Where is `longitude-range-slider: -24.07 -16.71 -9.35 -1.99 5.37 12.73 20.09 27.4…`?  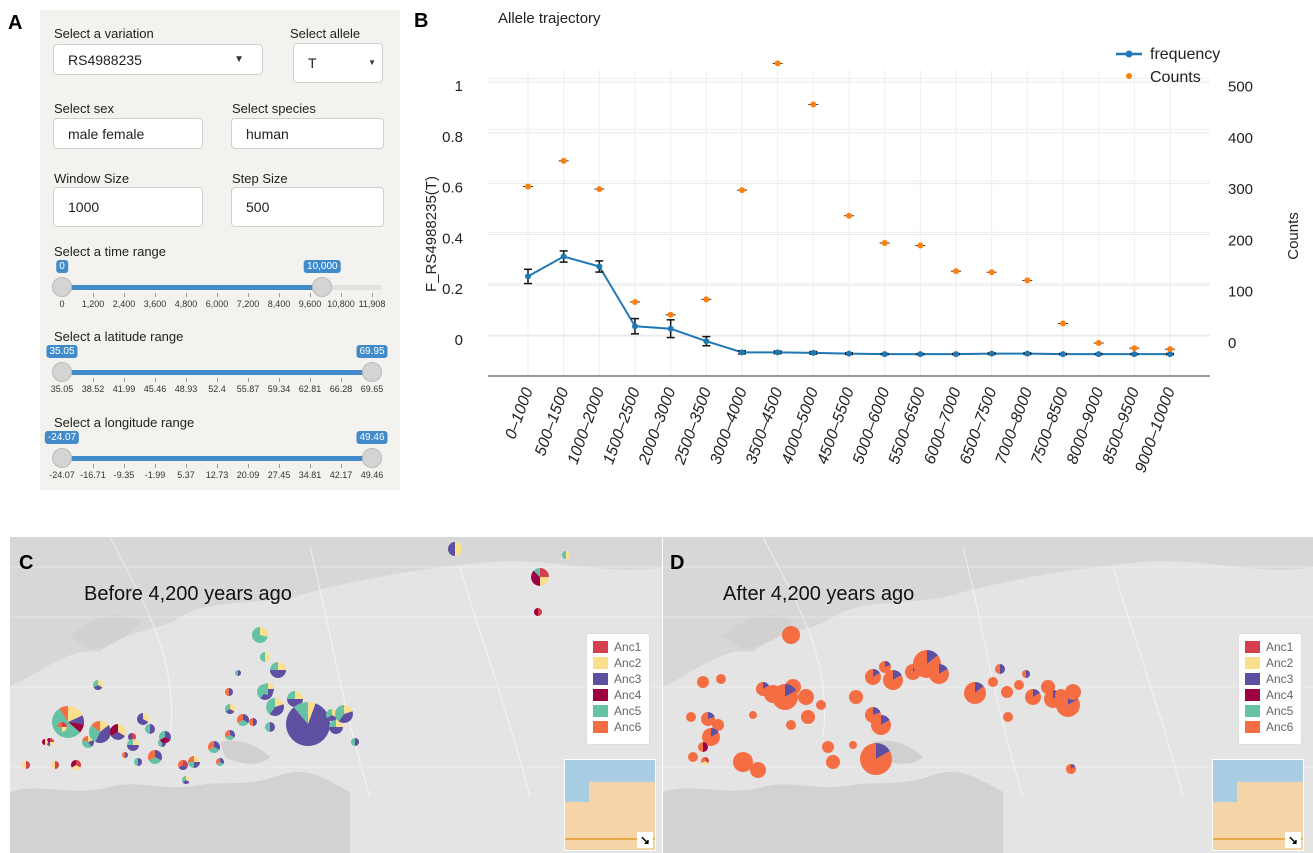 longitude-range-slider: -24.07 -16.71 -9.35 -1.99 5.37 12.73 20.09 27.4… is located at coordinates (216, 463).